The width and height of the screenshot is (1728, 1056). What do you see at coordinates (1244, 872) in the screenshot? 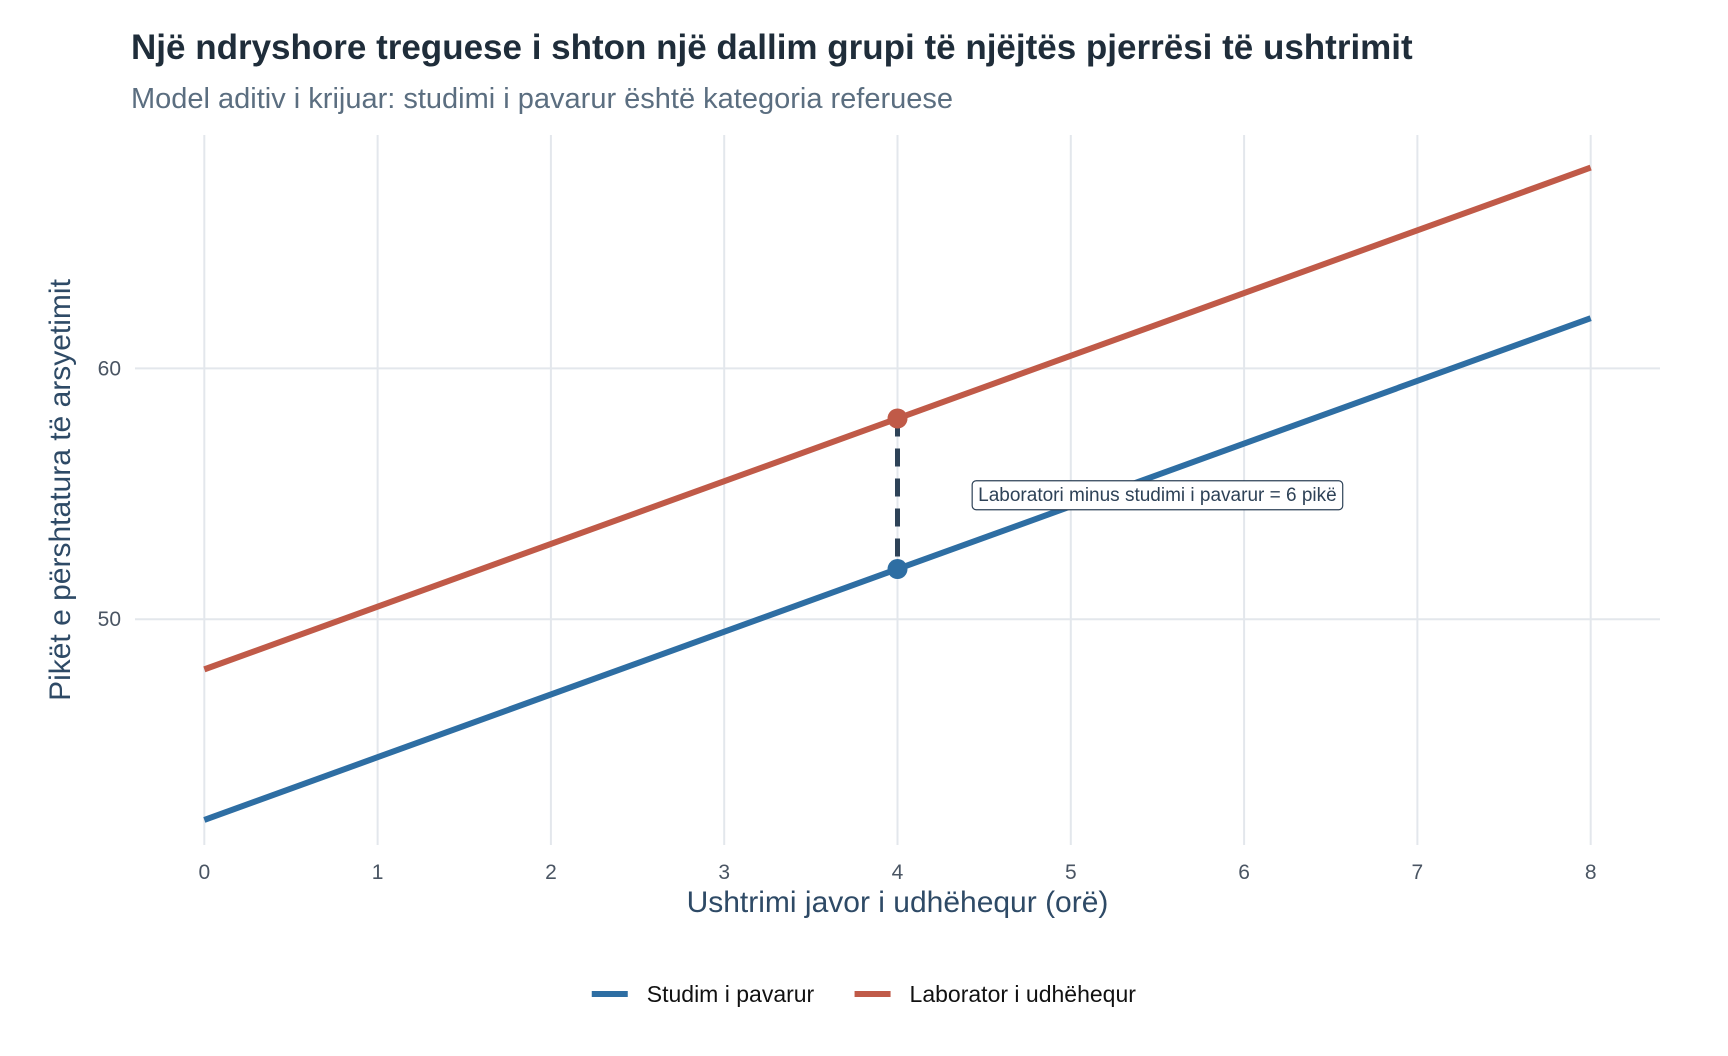
I see `x-tick-label: 6` at bounding box center [1244, 872].